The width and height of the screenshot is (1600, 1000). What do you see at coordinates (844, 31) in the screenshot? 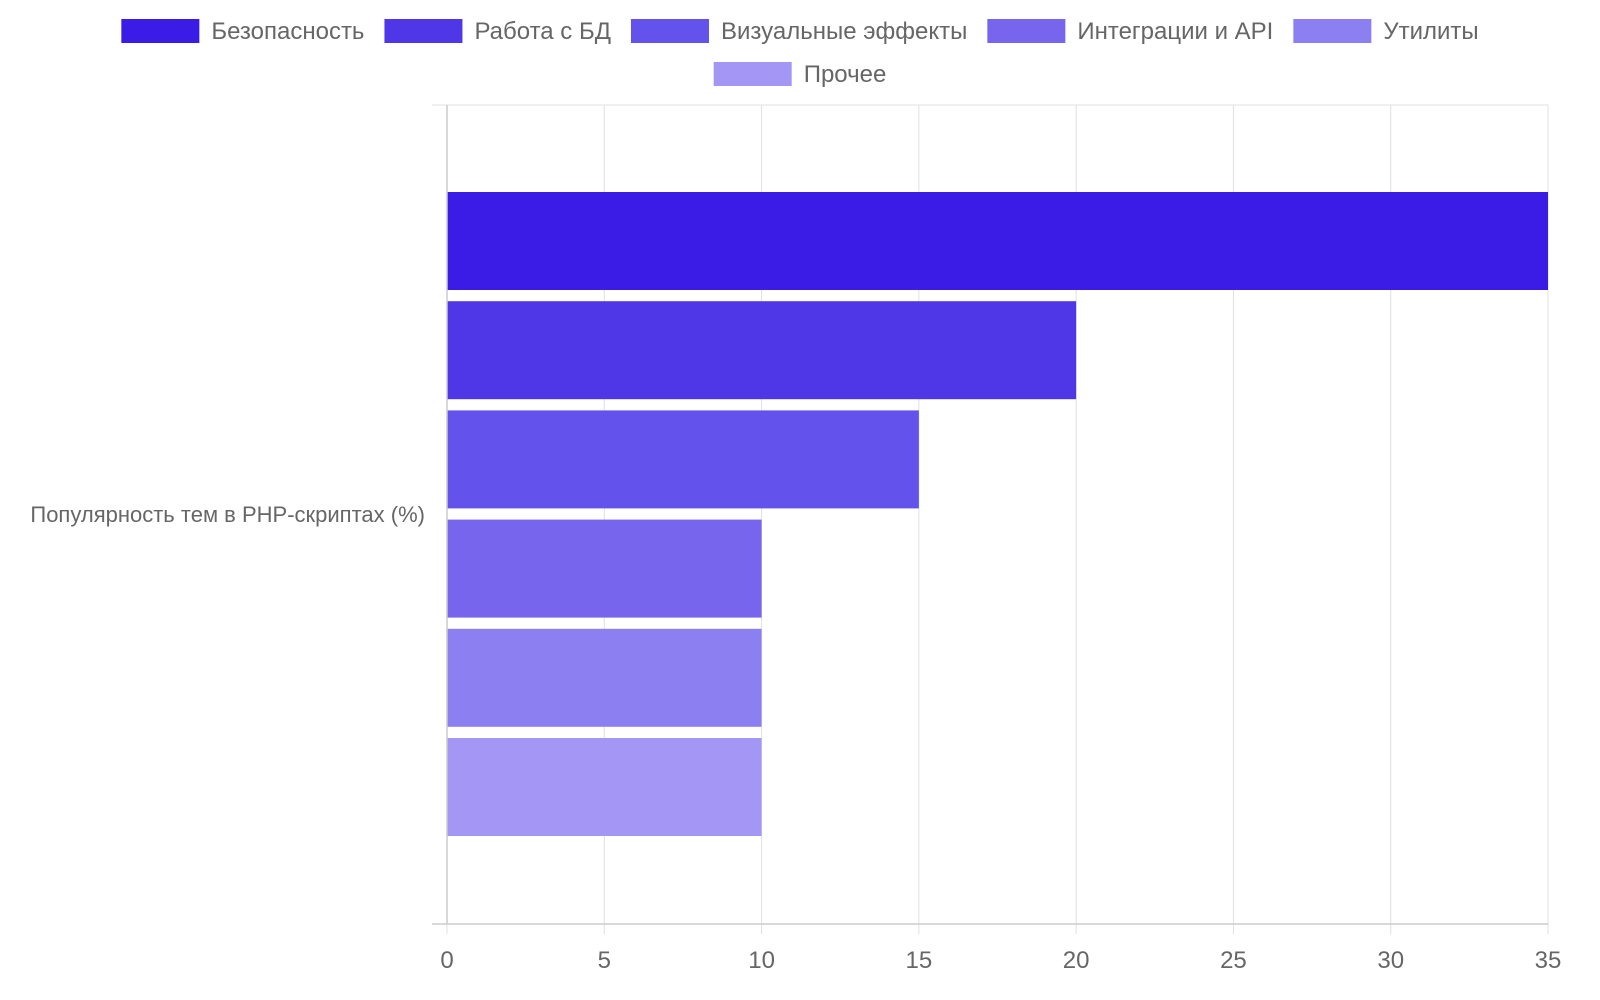
I see `legend-label: Визуальные эффекты` at bounding box center [844, 31].